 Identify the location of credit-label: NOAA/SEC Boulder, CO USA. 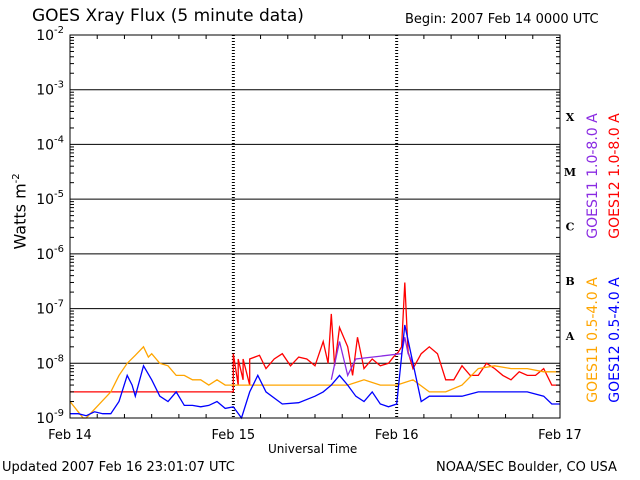
(526, 467).